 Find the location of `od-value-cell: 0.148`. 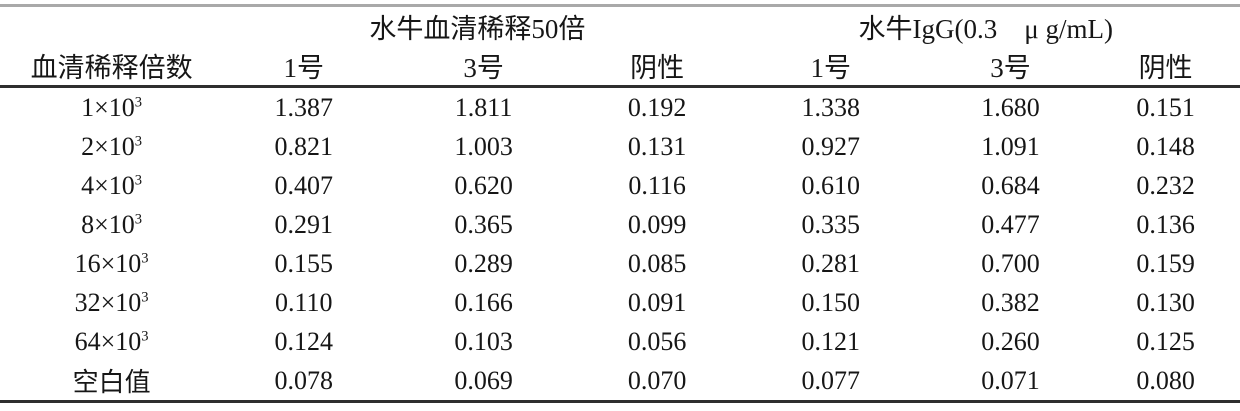

od-value-cell: 0.148 is located at coordinates (1165, 146).